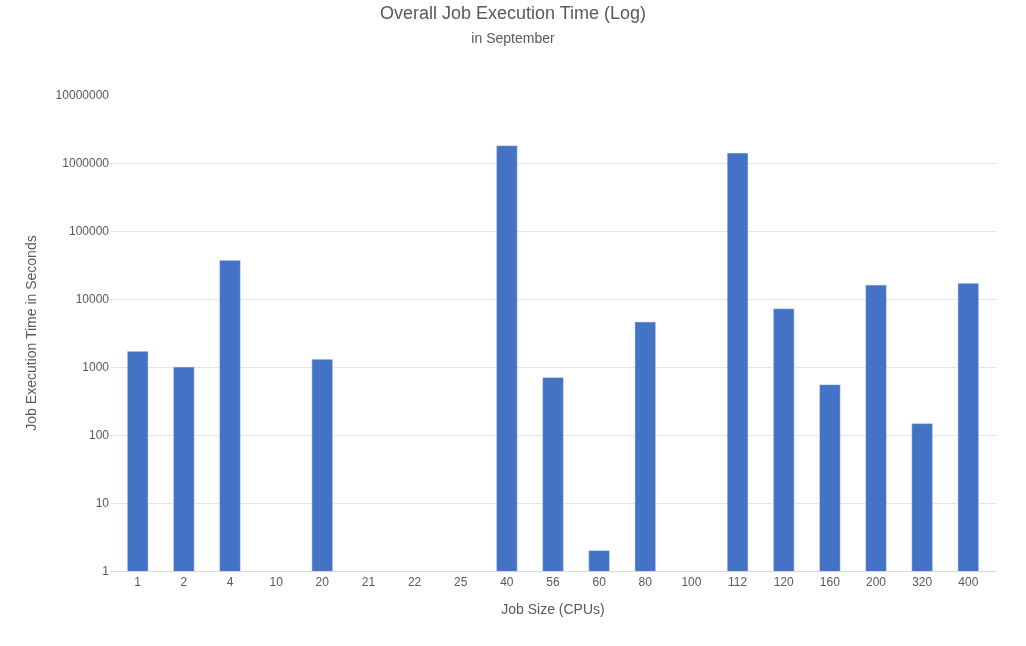  Describe the element at coordinates (968, 582) in the screenshot. I see `x-tick-label: 400` at that location.